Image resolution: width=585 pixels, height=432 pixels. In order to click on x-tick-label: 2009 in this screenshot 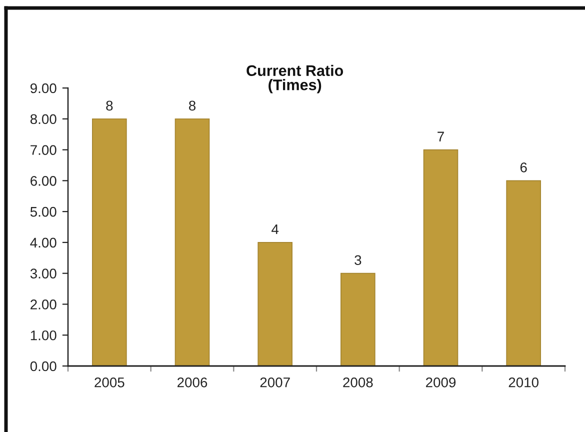, I will do `click(441, 382)`.